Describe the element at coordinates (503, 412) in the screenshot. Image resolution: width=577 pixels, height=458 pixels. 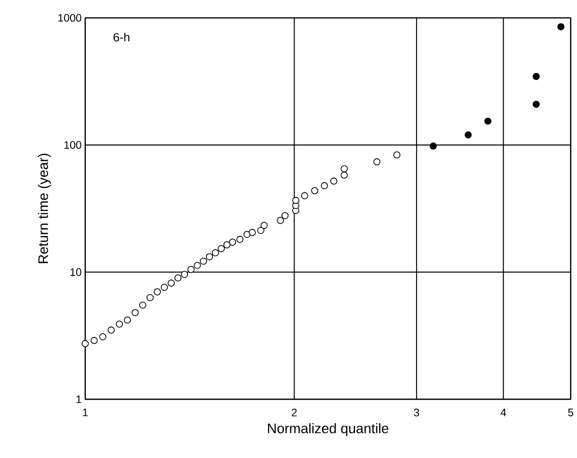
I see `x-tick-label: 4` at that location.